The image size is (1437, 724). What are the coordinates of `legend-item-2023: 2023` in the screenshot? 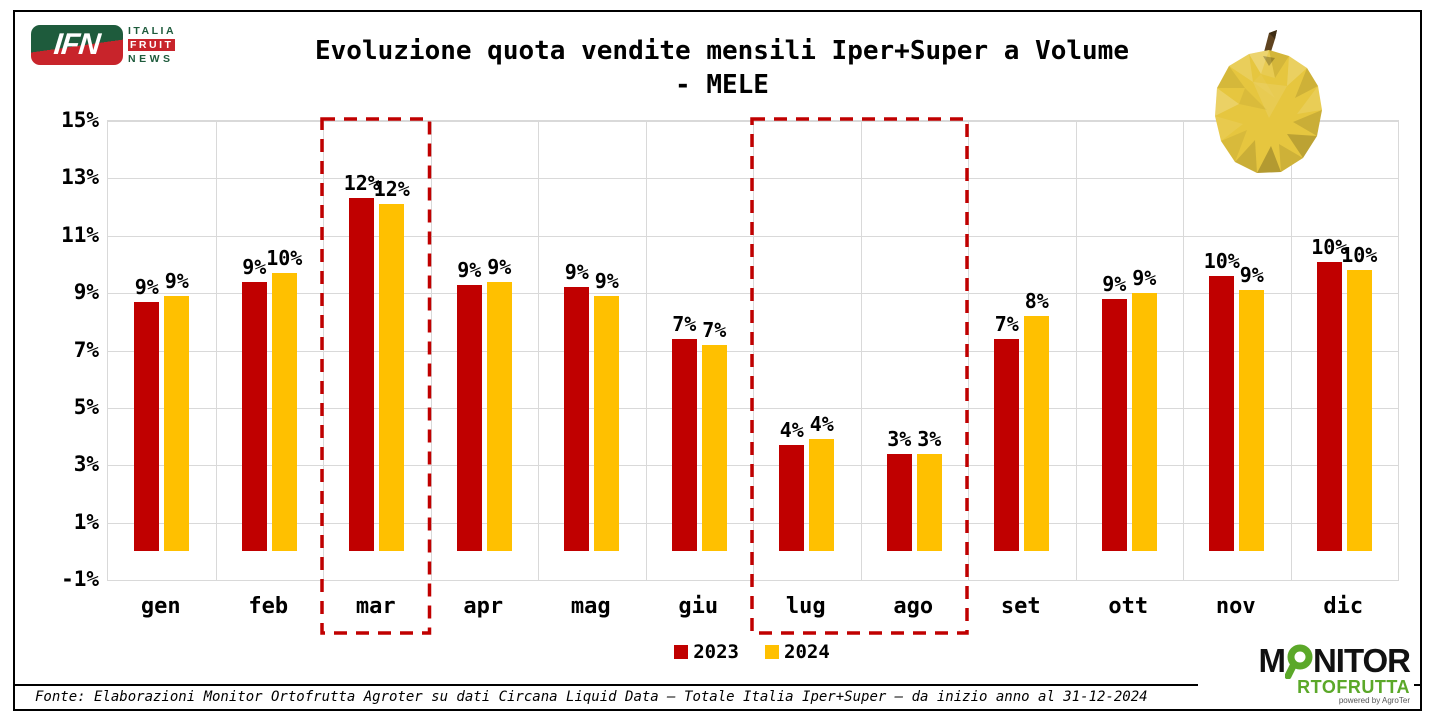 It's located at (706, 652).